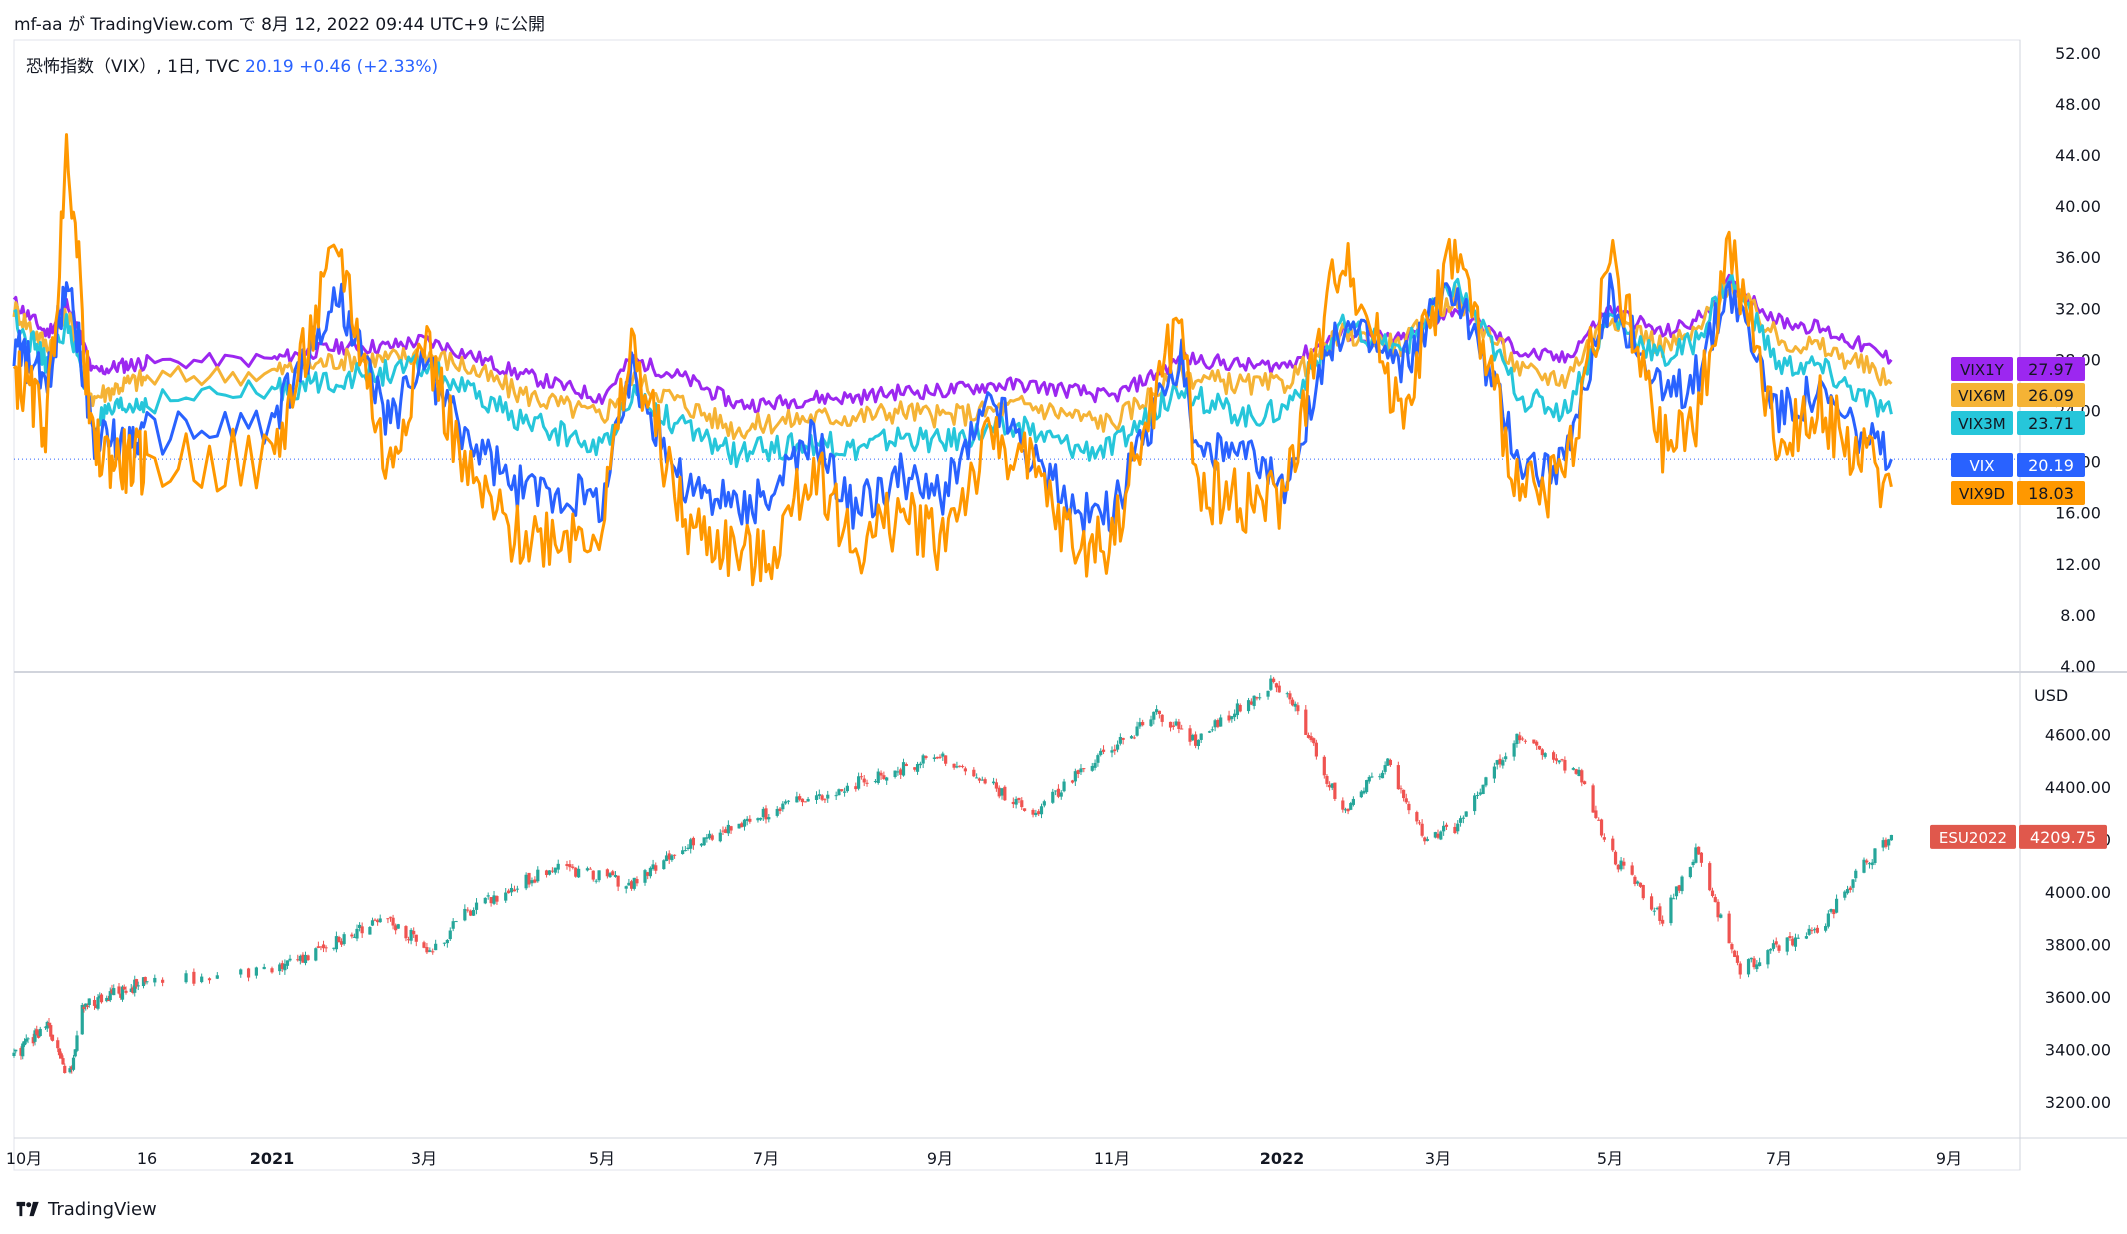  What do you see at coordinates (2078, 513) in the screenshot?
I see `vix-price-tick: 16.00` at bounding box center [2078, 513].